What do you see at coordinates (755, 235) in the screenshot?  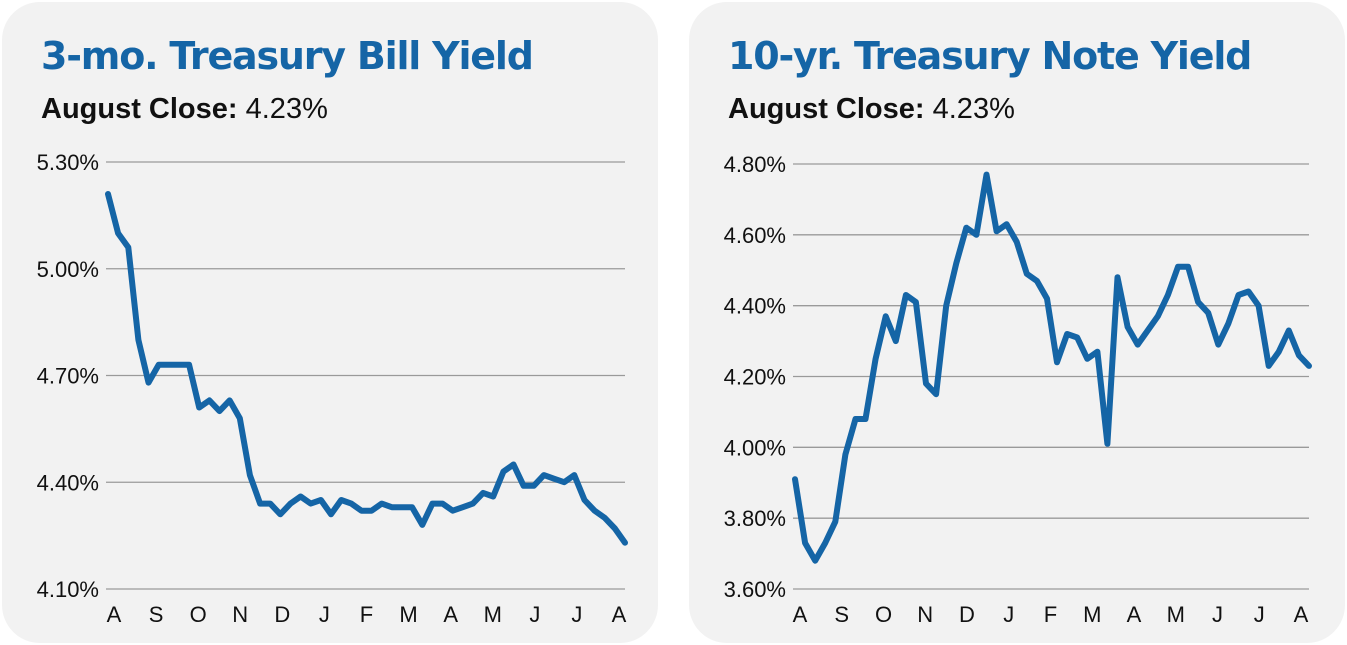 I see `y-tick-label: 4.60%` at bounding box center [755, 235].